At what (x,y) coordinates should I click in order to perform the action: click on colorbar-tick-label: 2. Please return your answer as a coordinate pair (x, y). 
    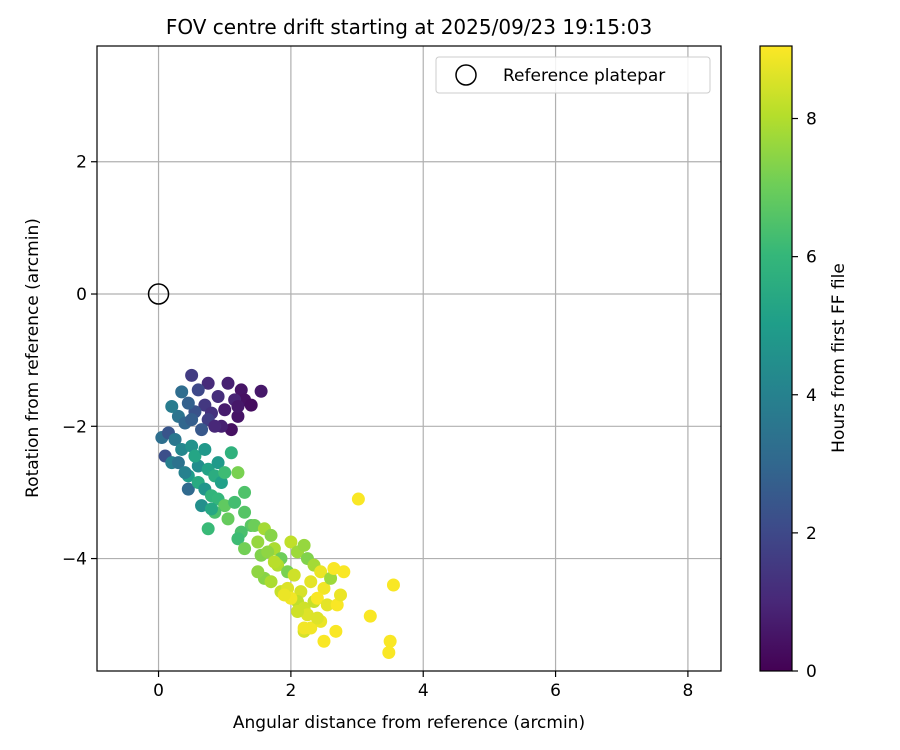
    Looking at the image, I should click on (811, 534).